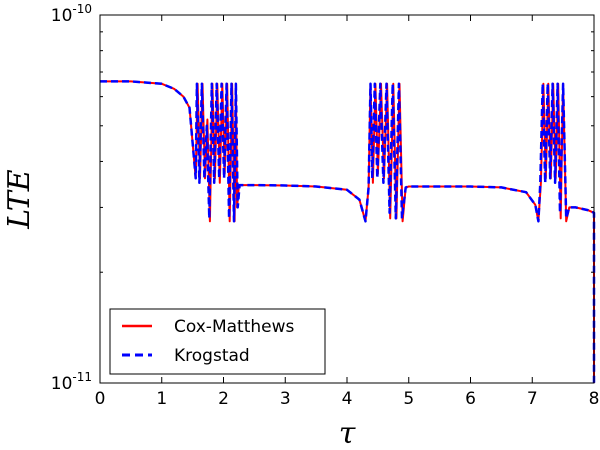 This screenshot has width=600, height=450. I want to click on y-tick-label: 10-10, so click(71, 14).